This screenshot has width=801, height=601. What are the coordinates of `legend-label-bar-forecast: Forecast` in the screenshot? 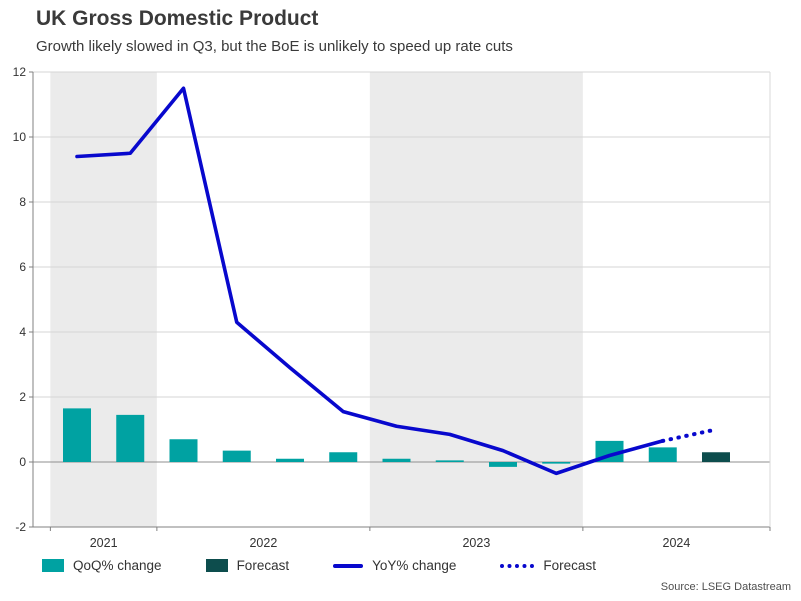 It's located at (263, 565).